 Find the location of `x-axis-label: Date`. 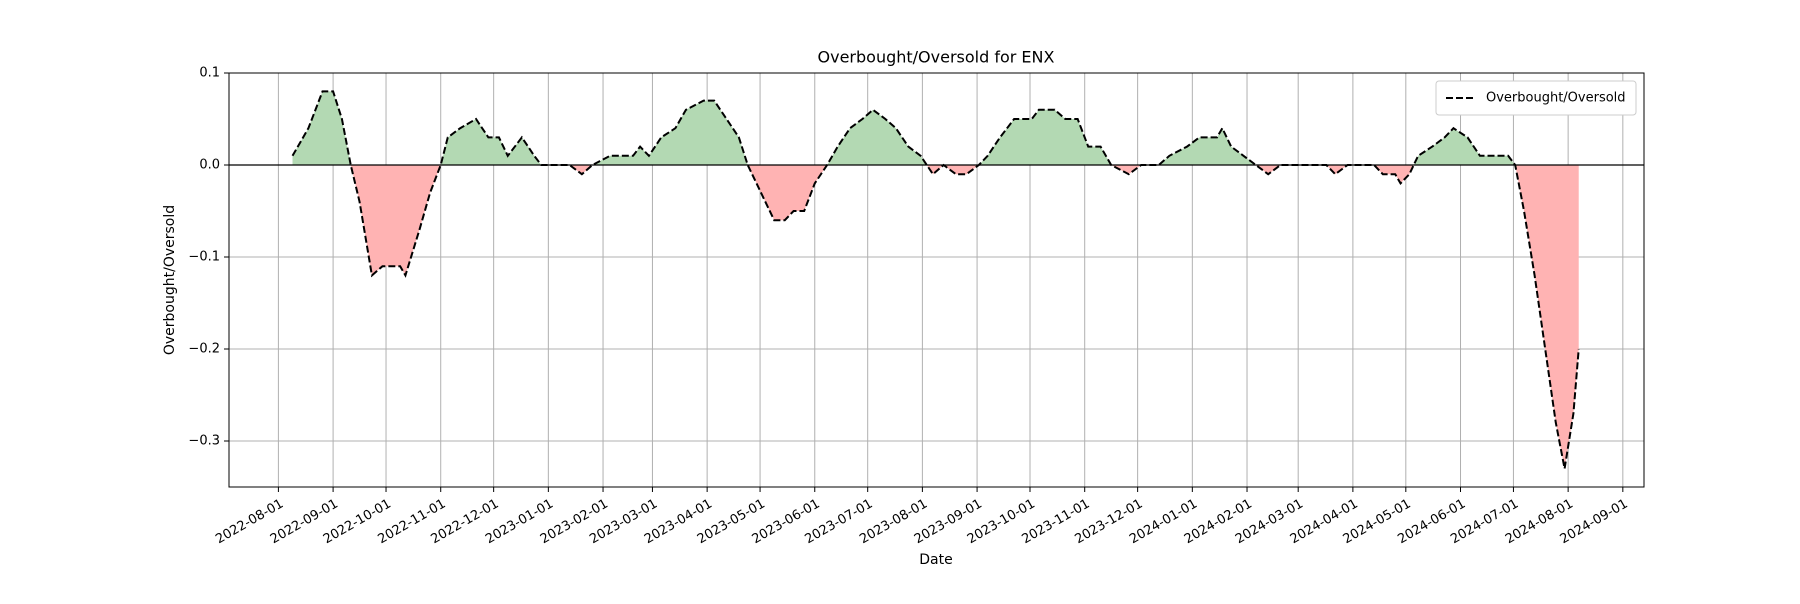

x-axis-label: Date is located at coordinates (935, 560).